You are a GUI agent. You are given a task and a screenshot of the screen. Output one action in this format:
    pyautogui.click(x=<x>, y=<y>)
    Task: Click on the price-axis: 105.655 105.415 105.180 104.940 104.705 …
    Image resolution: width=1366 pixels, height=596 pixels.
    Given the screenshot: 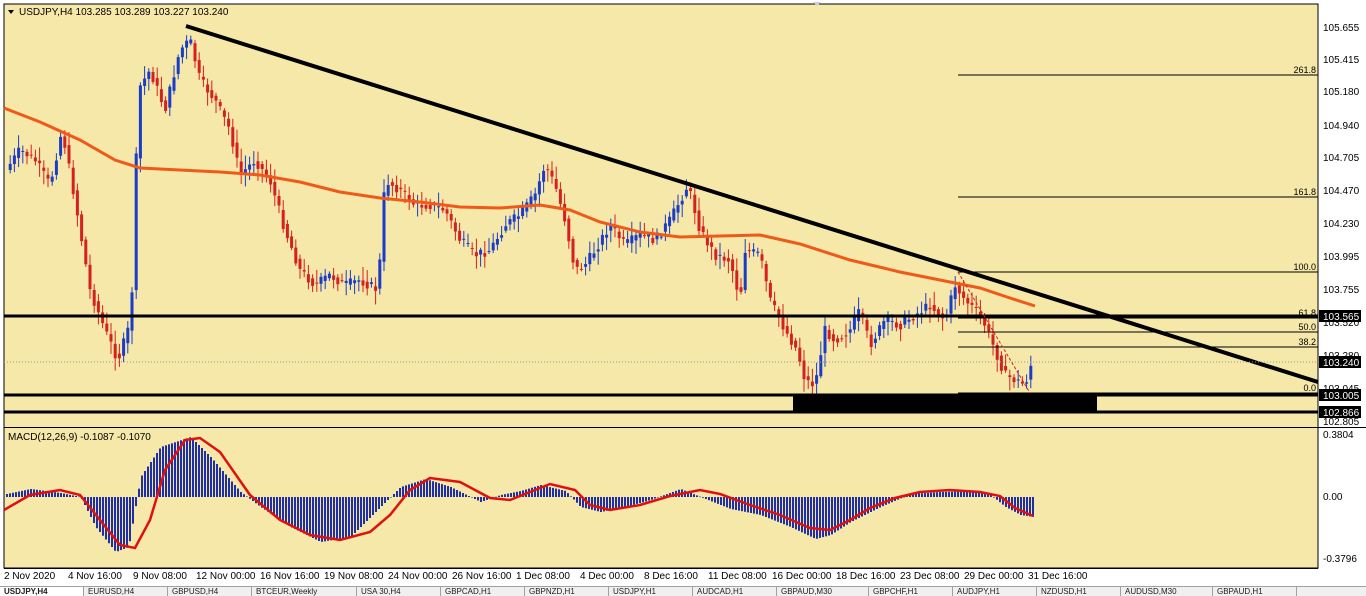 What is the action you would take?
    pyautogui.click(x=1340, y=225)
    